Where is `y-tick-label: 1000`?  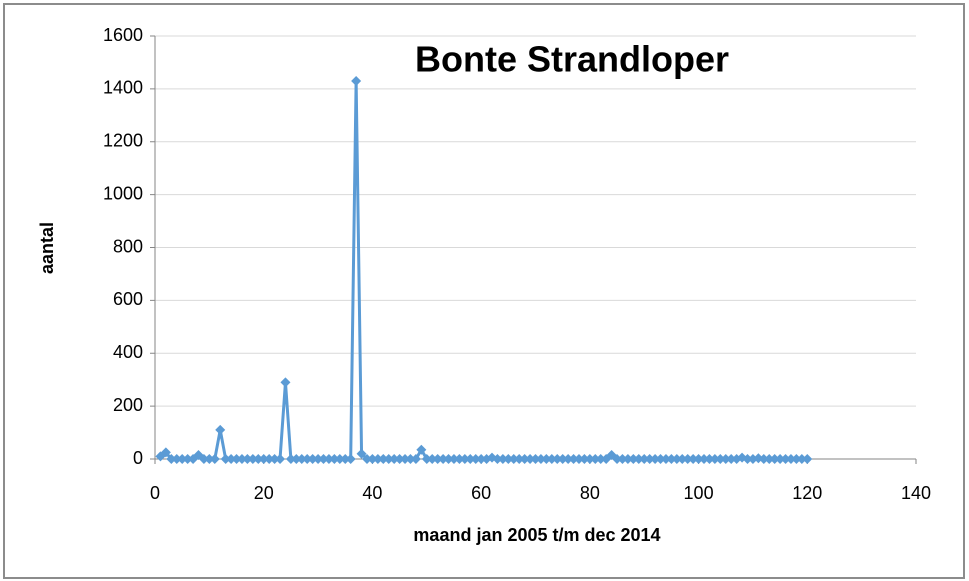
y-tick-label: 1000 is located at coordinates (123, 193).